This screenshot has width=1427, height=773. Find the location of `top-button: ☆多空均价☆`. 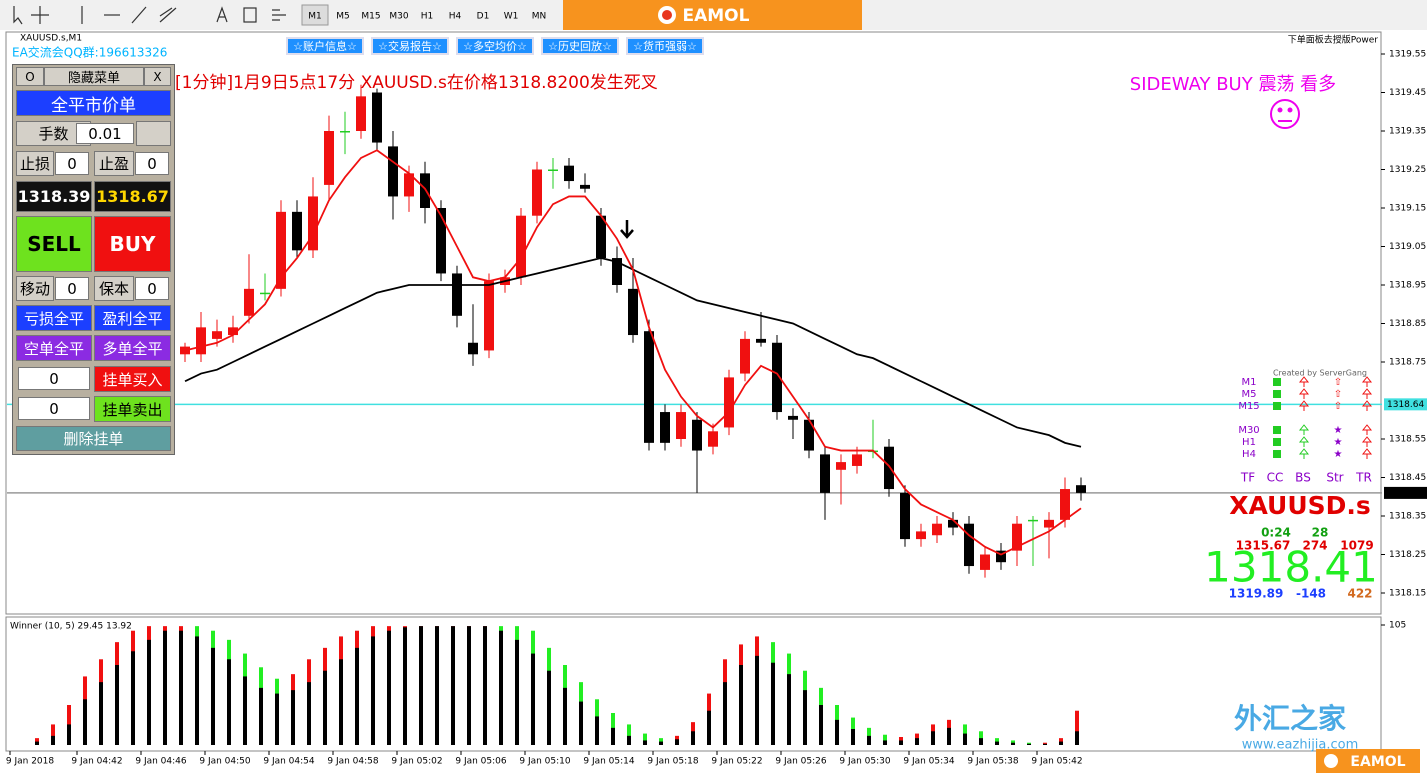

top-button: ☆多空均价☆ is located at coordinates (495, 46).